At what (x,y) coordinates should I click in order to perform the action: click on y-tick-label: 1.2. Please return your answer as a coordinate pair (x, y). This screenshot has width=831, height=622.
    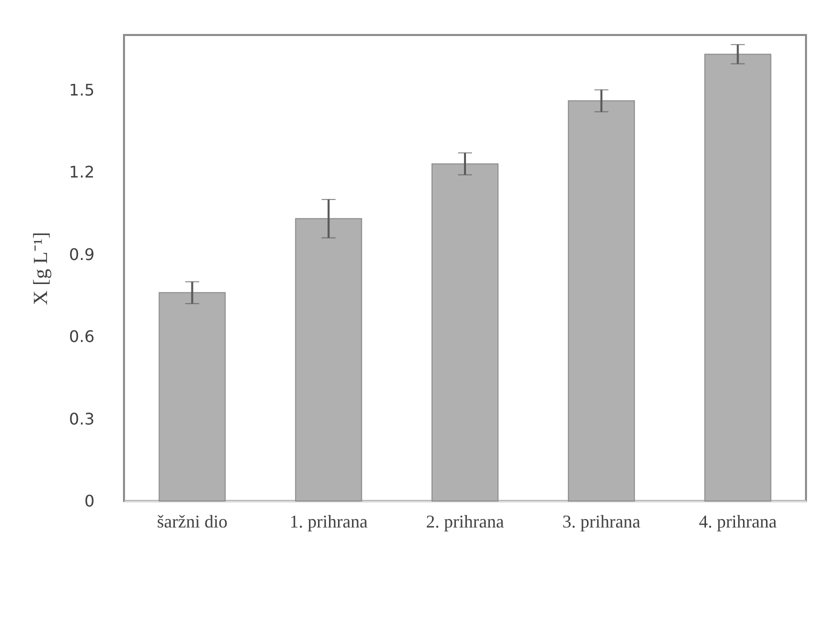
    Looking at the image, I should click on (81, 172).